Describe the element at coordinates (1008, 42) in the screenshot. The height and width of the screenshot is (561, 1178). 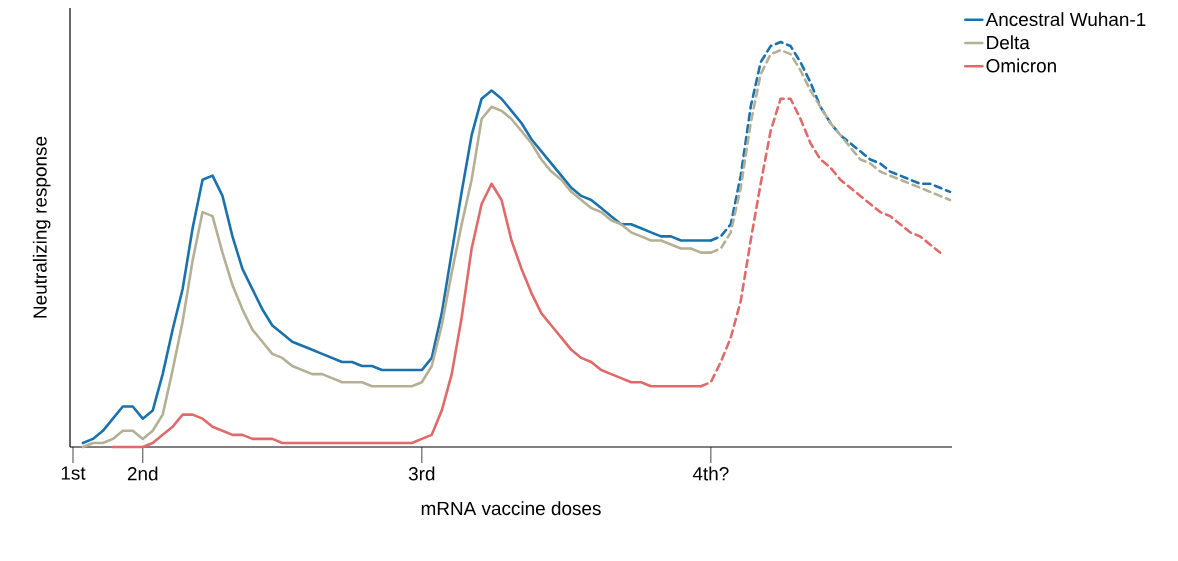
I see `legend-label: Delta` at that location.